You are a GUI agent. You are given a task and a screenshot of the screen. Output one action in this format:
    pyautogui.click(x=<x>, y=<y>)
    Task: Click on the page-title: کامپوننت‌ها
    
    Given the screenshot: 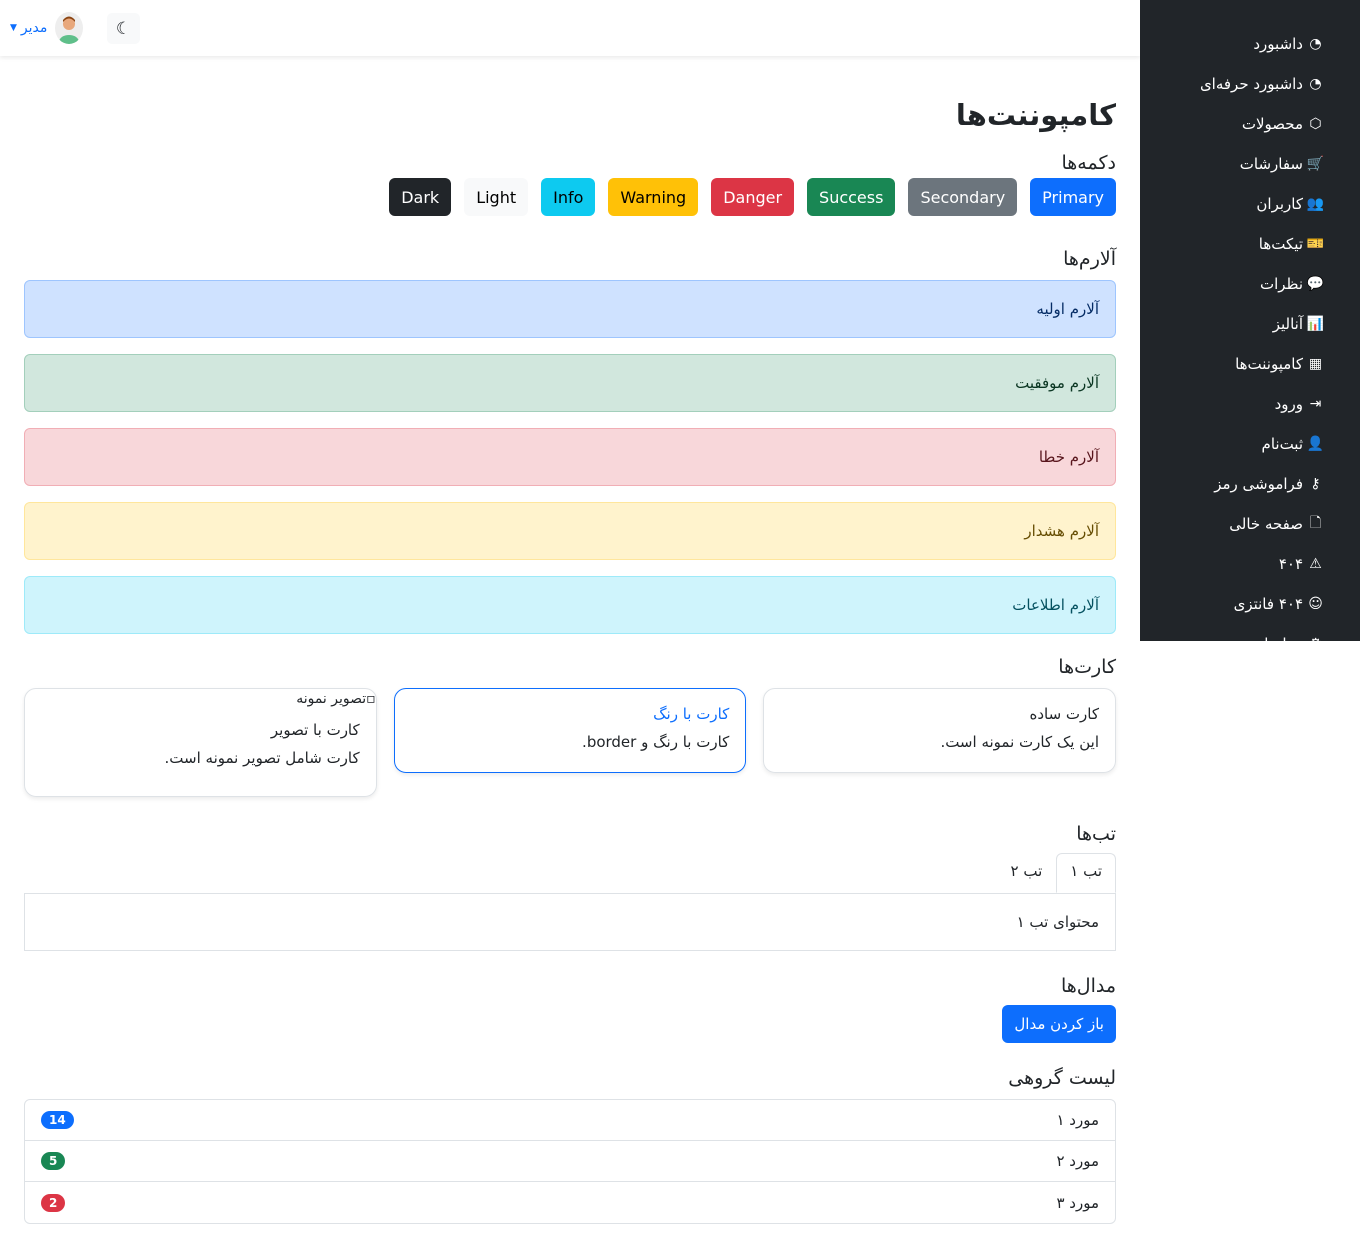 What is the action you would take?
    pyautogui.click(x=1035, y=115)
    